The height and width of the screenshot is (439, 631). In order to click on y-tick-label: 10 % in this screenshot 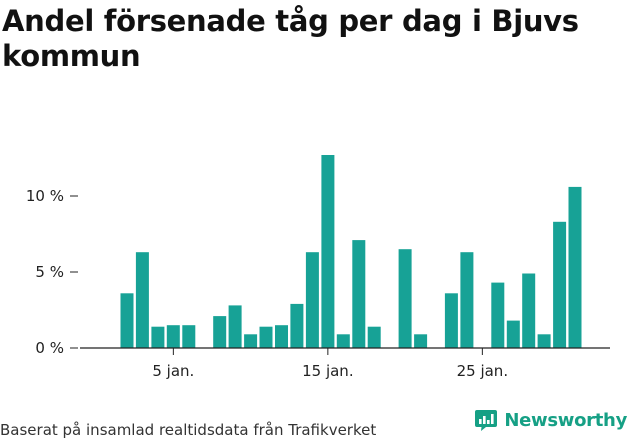, I will do `click(45, 196)`.